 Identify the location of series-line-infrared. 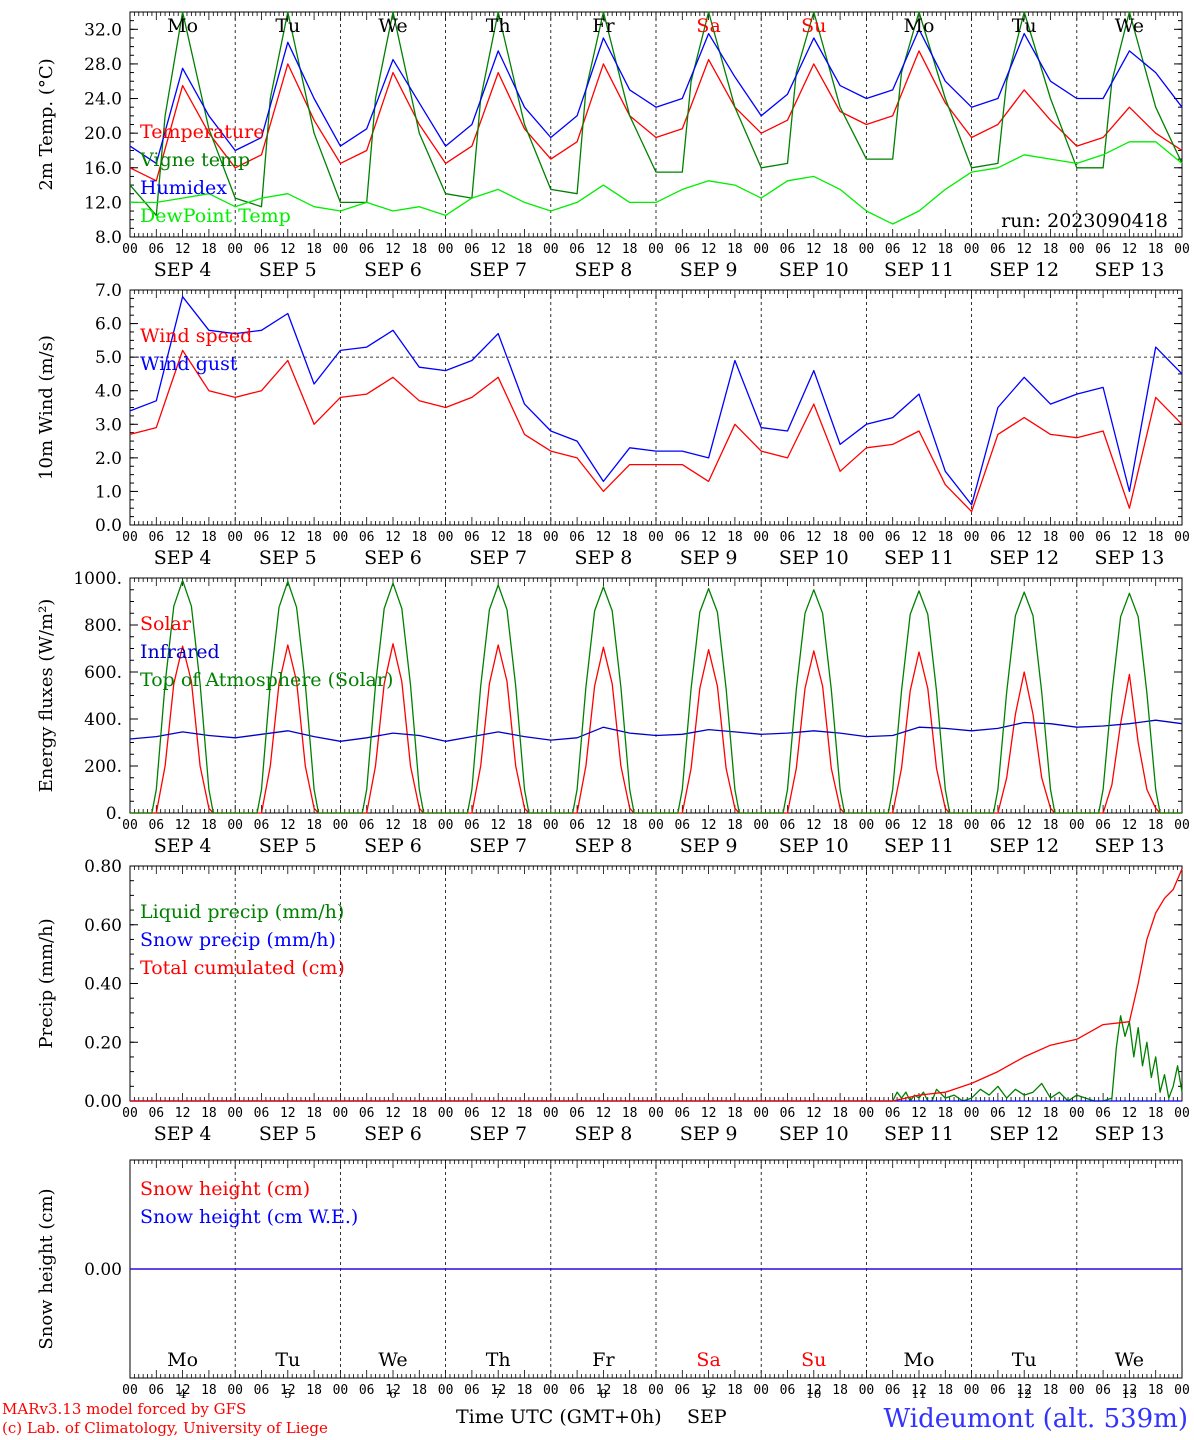
(656, 730).